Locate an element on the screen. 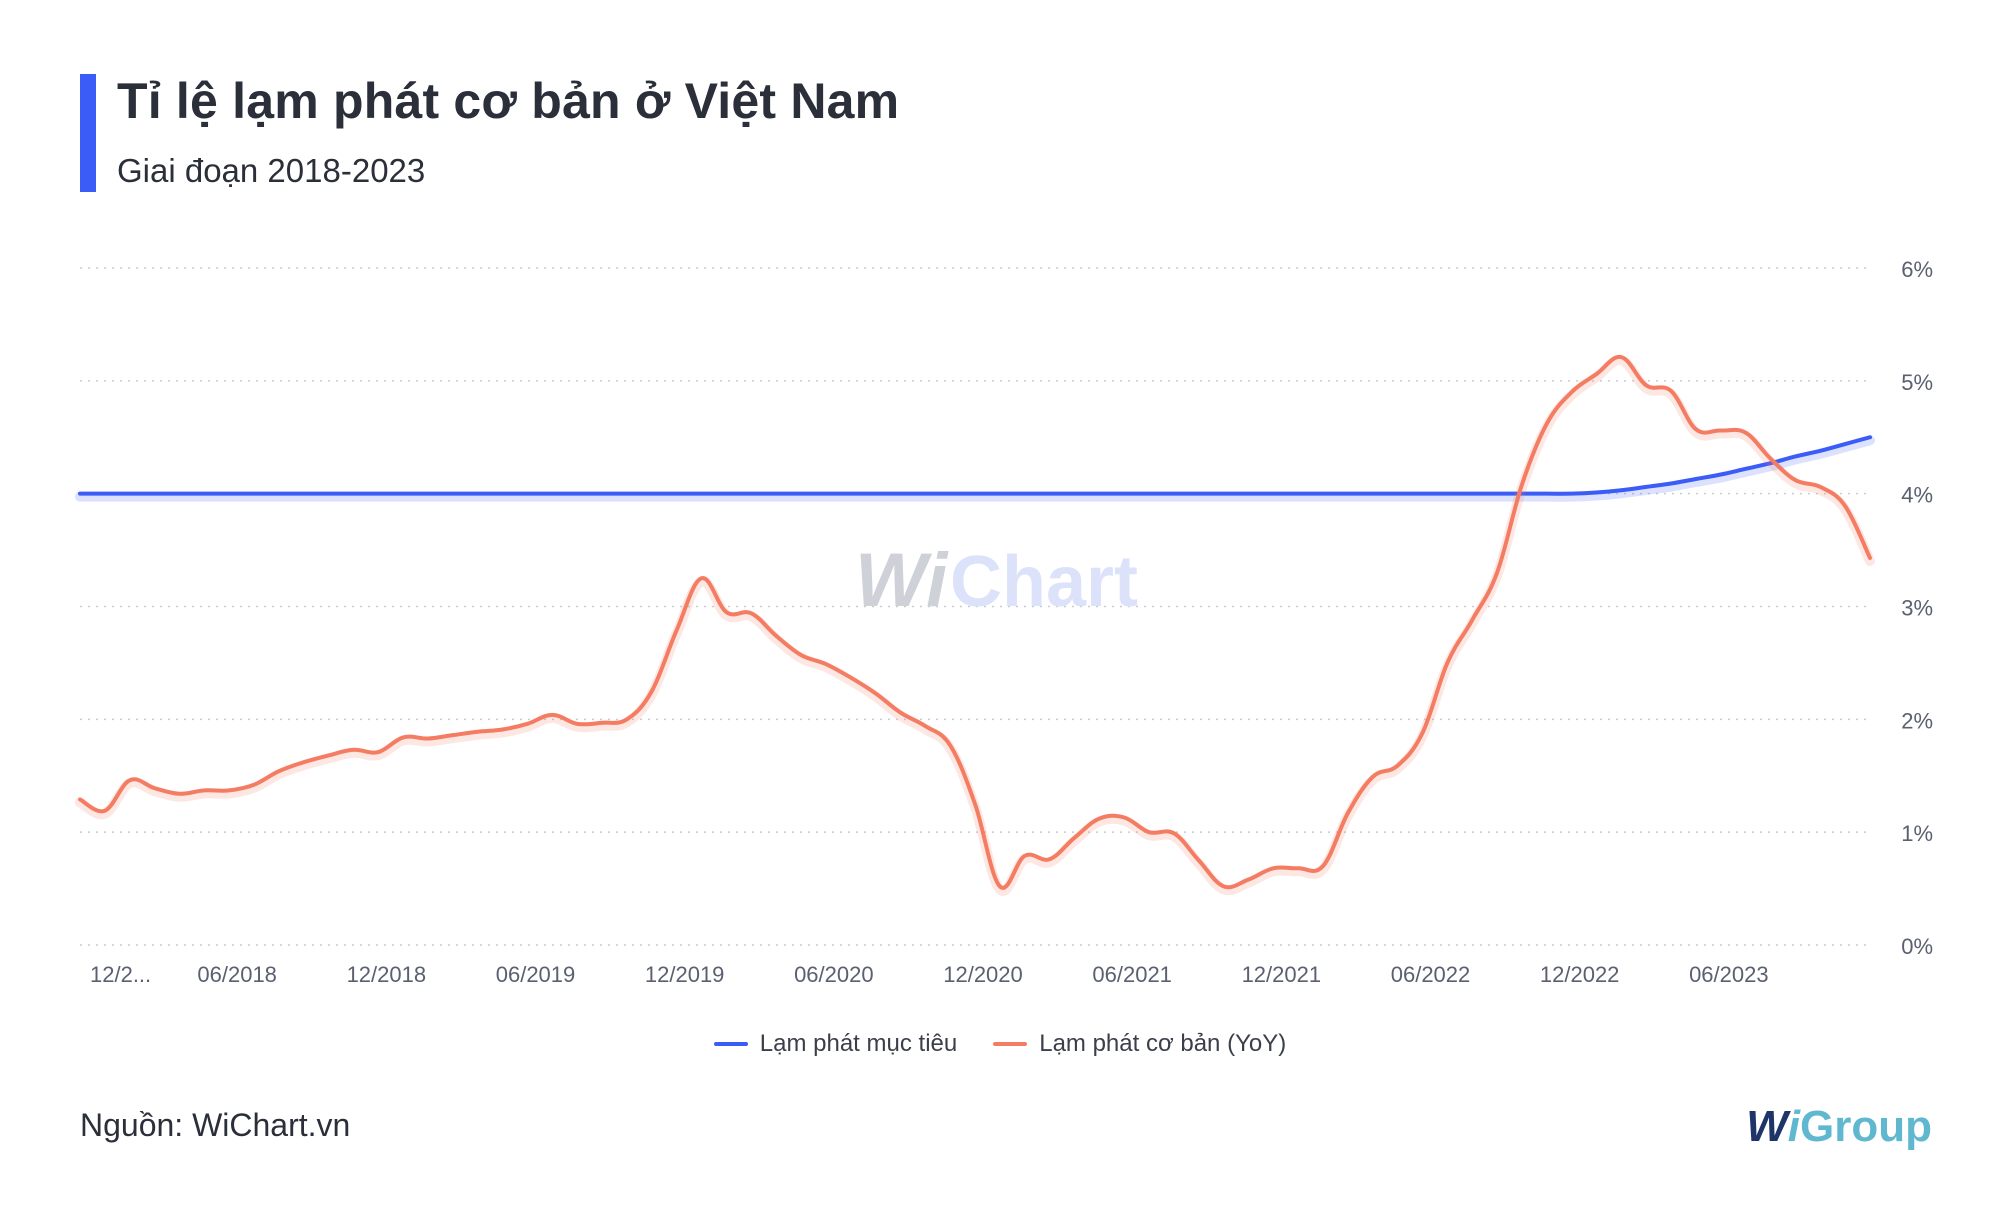  x-tick-label: 06/2018 is located at coordinates (237, 974).